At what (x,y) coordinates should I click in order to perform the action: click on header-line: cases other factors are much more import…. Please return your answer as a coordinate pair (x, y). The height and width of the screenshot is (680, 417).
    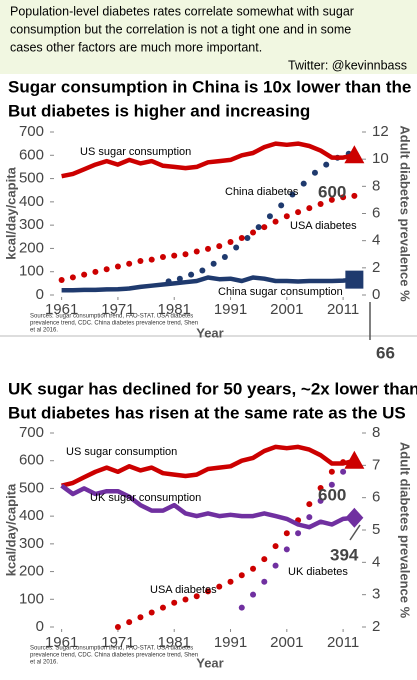
    Looking at the image, I should click on (136, 47).